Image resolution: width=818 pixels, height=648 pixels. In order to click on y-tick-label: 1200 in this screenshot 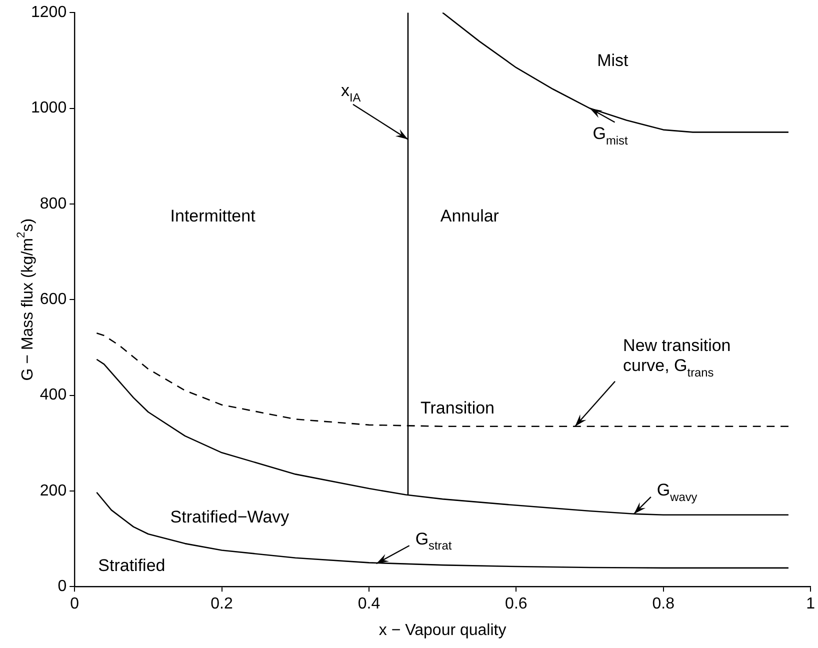, I will do `click(49, 13)`.